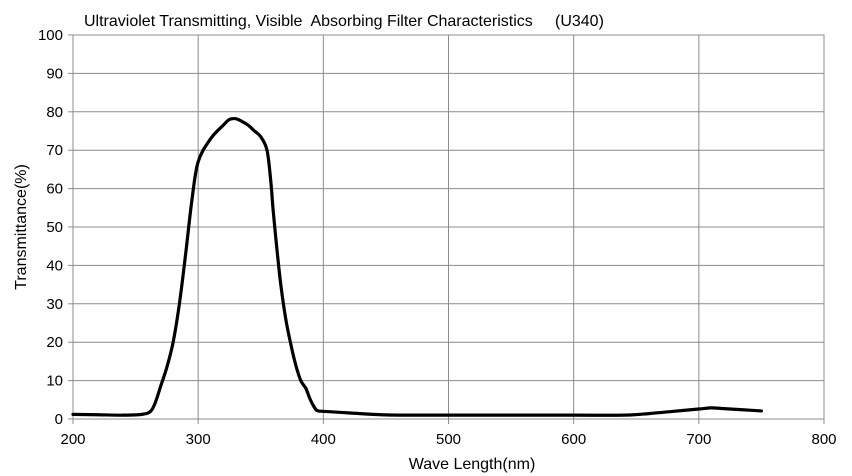 This screenshot has height=476, width=852. I want to click on y-axis-label: Transmittance(%), so click(21, 227).